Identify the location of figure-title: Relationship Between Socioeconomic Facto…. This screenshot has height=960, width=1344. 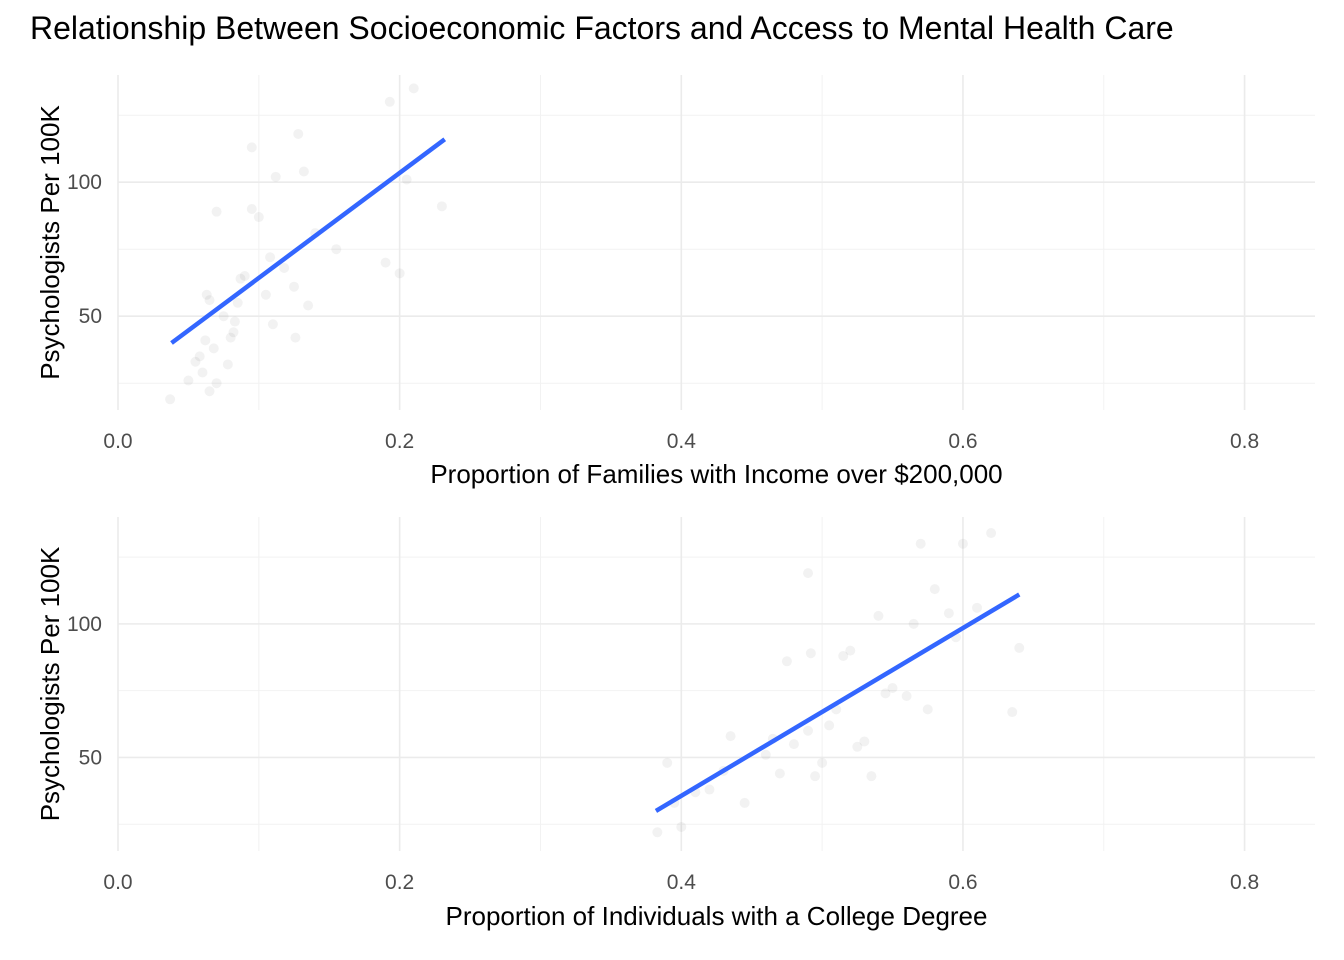
(602, 28).